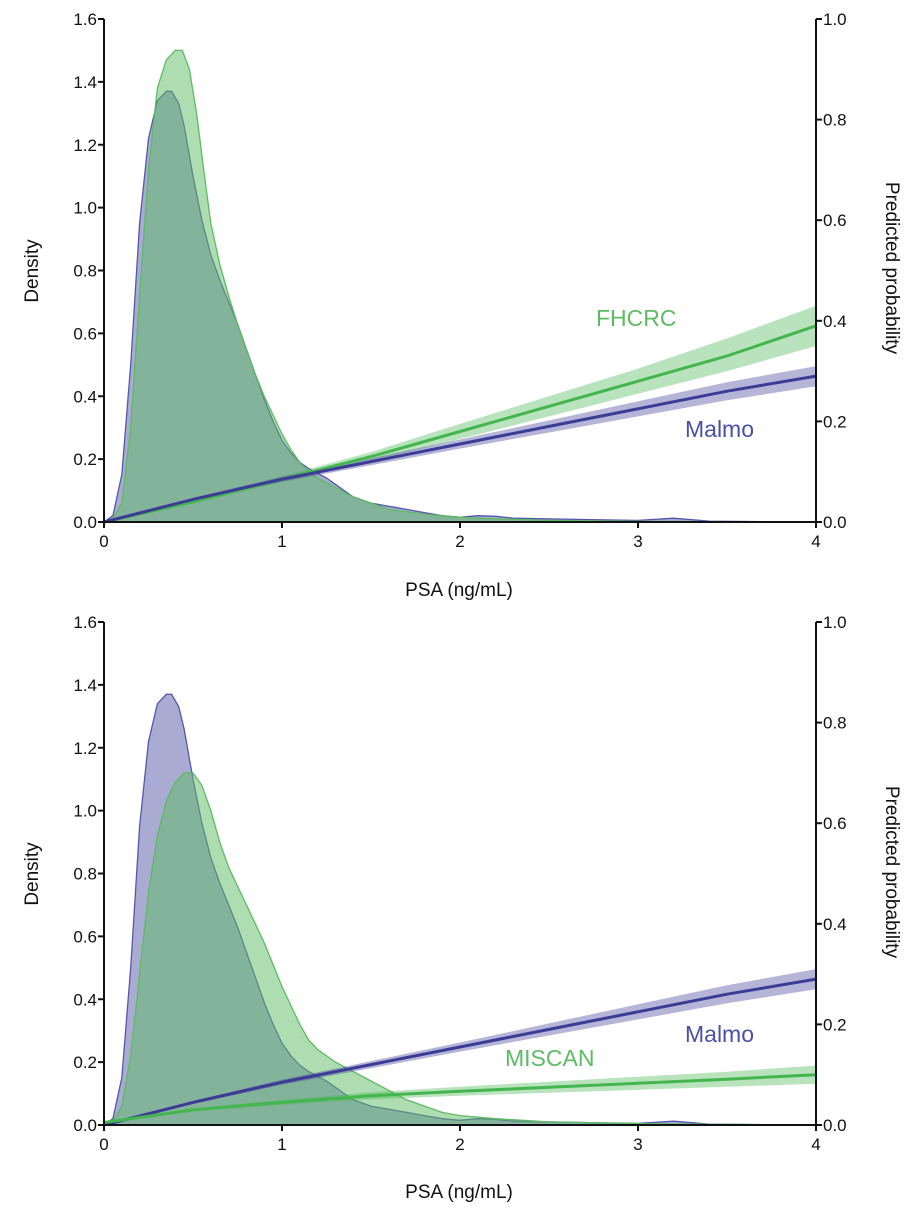 Image resolution: width=907 pixels, height=1209 pixels. I want to click on series-label-miscan: MISCAN, so click(549, 1058).